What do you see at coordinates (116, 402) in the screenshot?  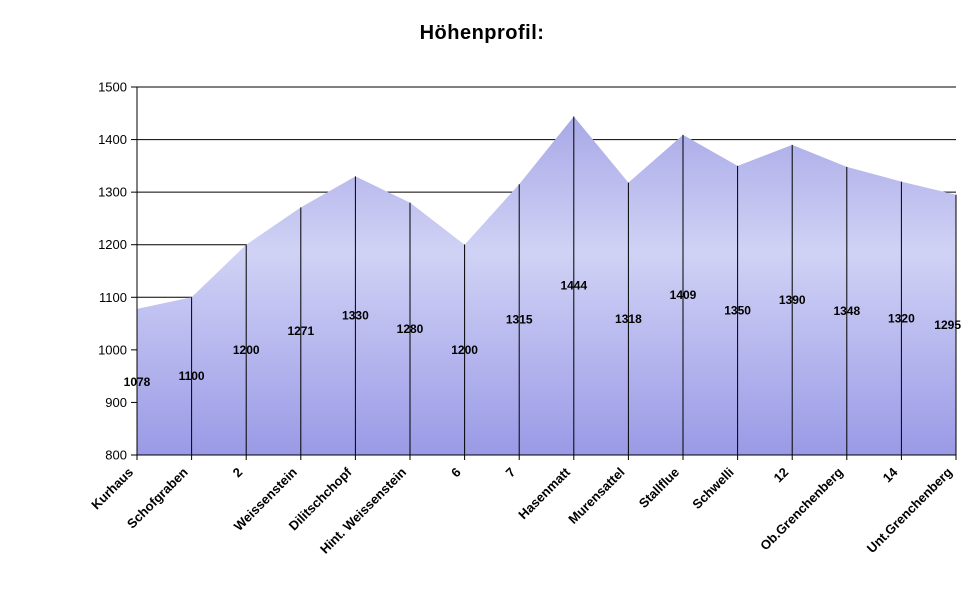 I see `y-axis-tick-label: 900` at bounding box center [116, 402].